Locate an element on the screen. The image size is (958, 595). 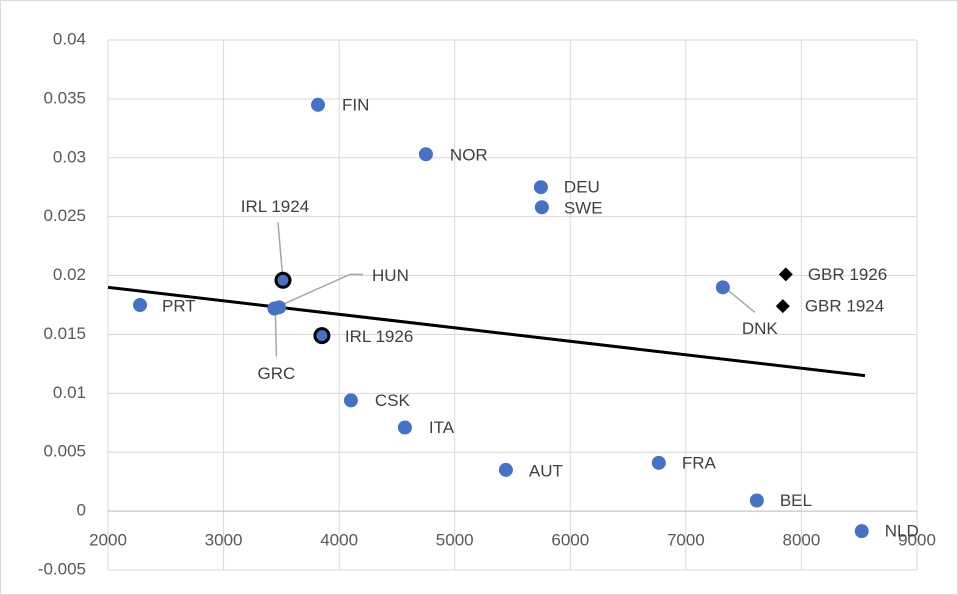
point-label: AUT is located at coordinates (546, 470).